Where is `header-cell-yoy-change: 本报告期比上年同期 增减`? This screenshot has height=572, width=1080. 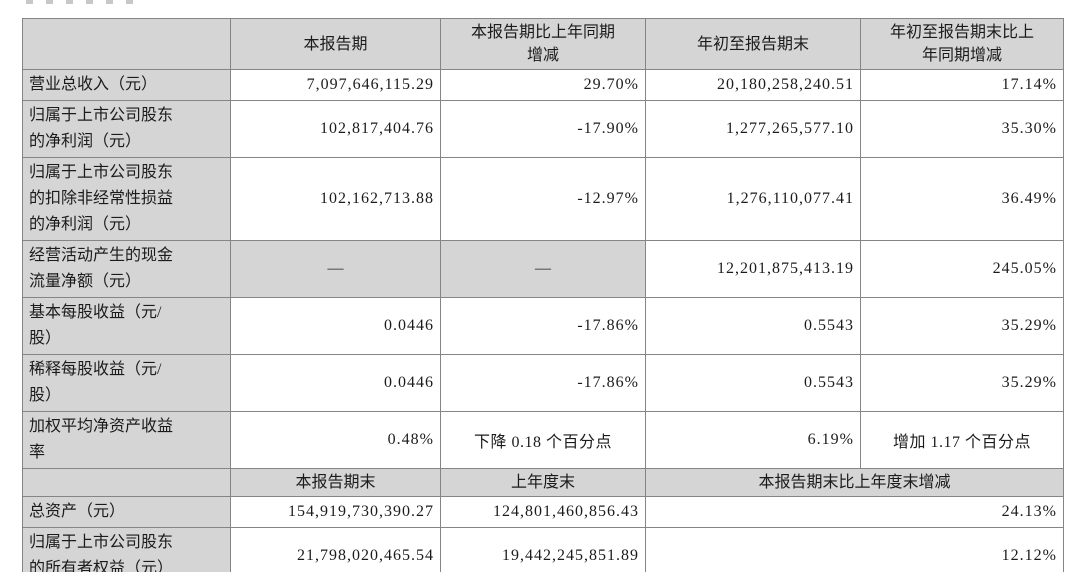 header-cell-yoy-change: 本报告期比上年同期 增减 is located at coordinates (543, 44).